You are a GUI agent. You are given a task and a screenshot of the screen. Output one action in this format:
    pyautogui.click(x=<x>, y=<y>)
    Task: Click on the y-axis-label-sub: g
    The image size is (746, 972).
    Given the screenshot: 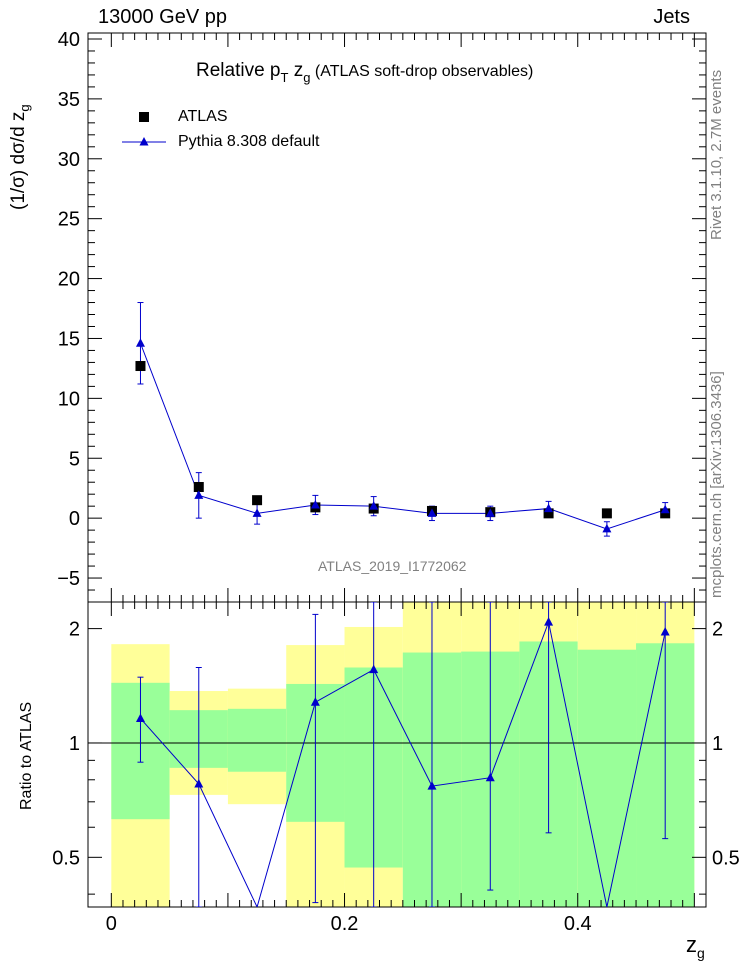 What is the action you would take?
    pyautogui.click(x=24, y=108)
    